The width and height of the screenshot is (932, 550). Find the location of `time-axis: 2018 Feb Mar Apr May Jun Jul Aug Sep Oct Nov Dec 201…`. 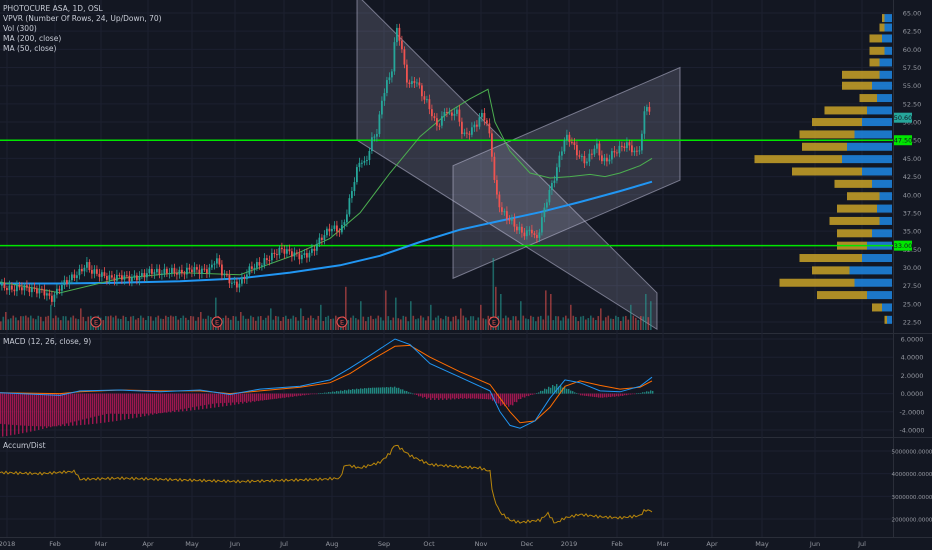

time-axis: 2018 Feb Mar Apr May Jun Jul Aug Sep Oct Nov Dec 201… is located at coordinates (433, 544).